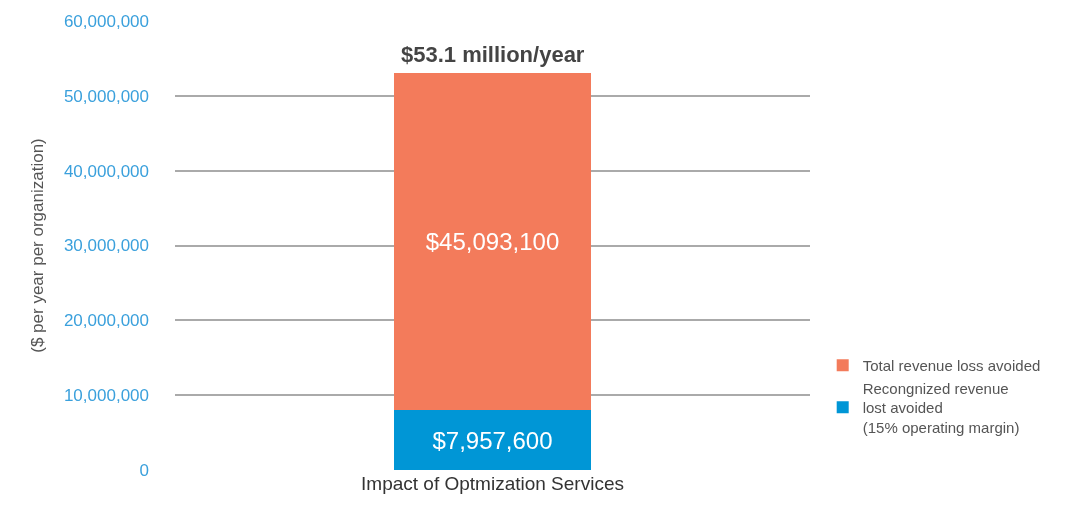 The height and width of the screenshot is (515, 1070). What do you see at coordinates (106, 246) in the screenshot?
I see `y-tick-label: 30,000,000` at bounding box center [106, 246].